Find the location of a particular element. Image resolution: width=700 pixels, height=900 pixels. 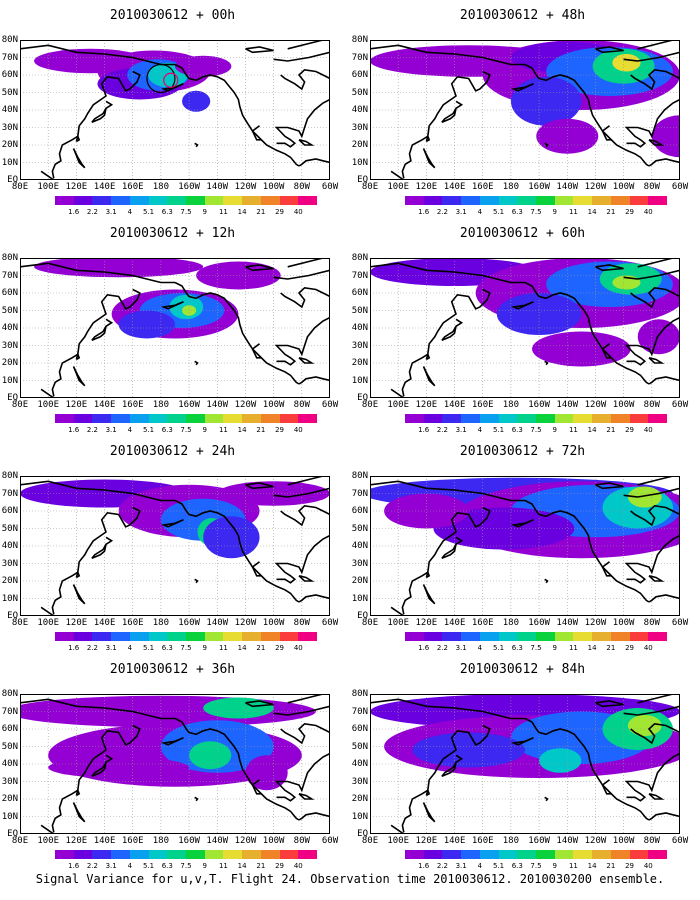

x-tick-label: 140W is located at coordinates (217, 187).